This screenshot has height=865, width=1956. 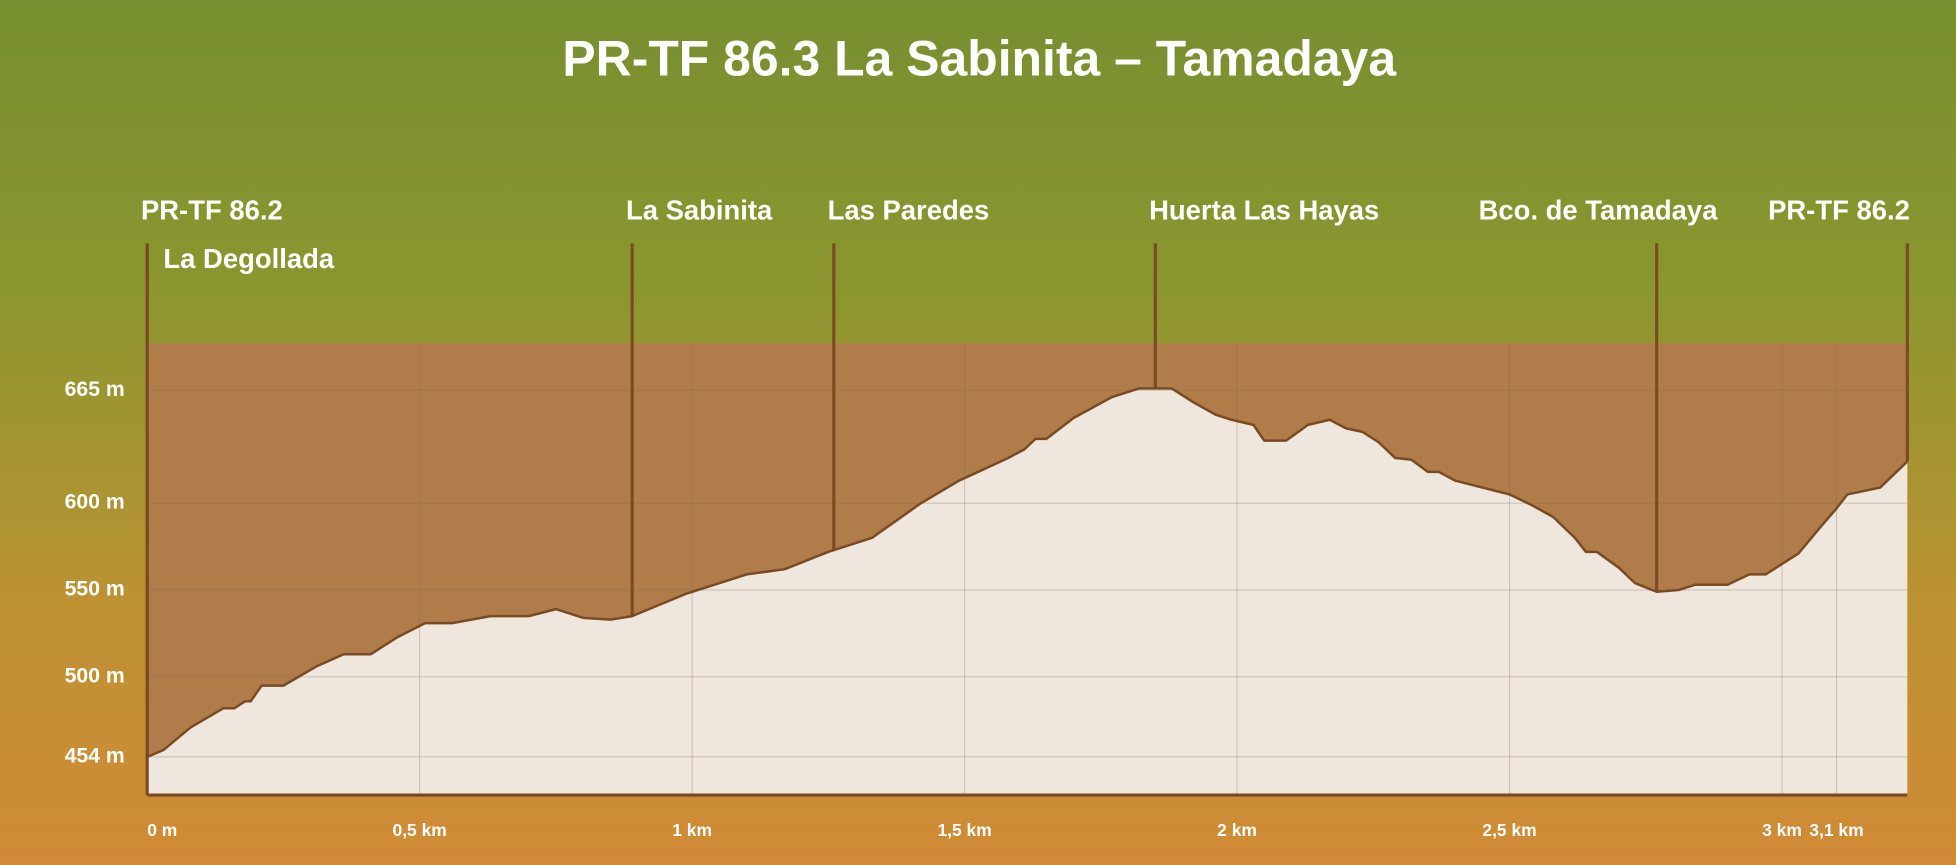 I want to click on x-tick-label: 3,1 km, so click(x=1836, y=830).